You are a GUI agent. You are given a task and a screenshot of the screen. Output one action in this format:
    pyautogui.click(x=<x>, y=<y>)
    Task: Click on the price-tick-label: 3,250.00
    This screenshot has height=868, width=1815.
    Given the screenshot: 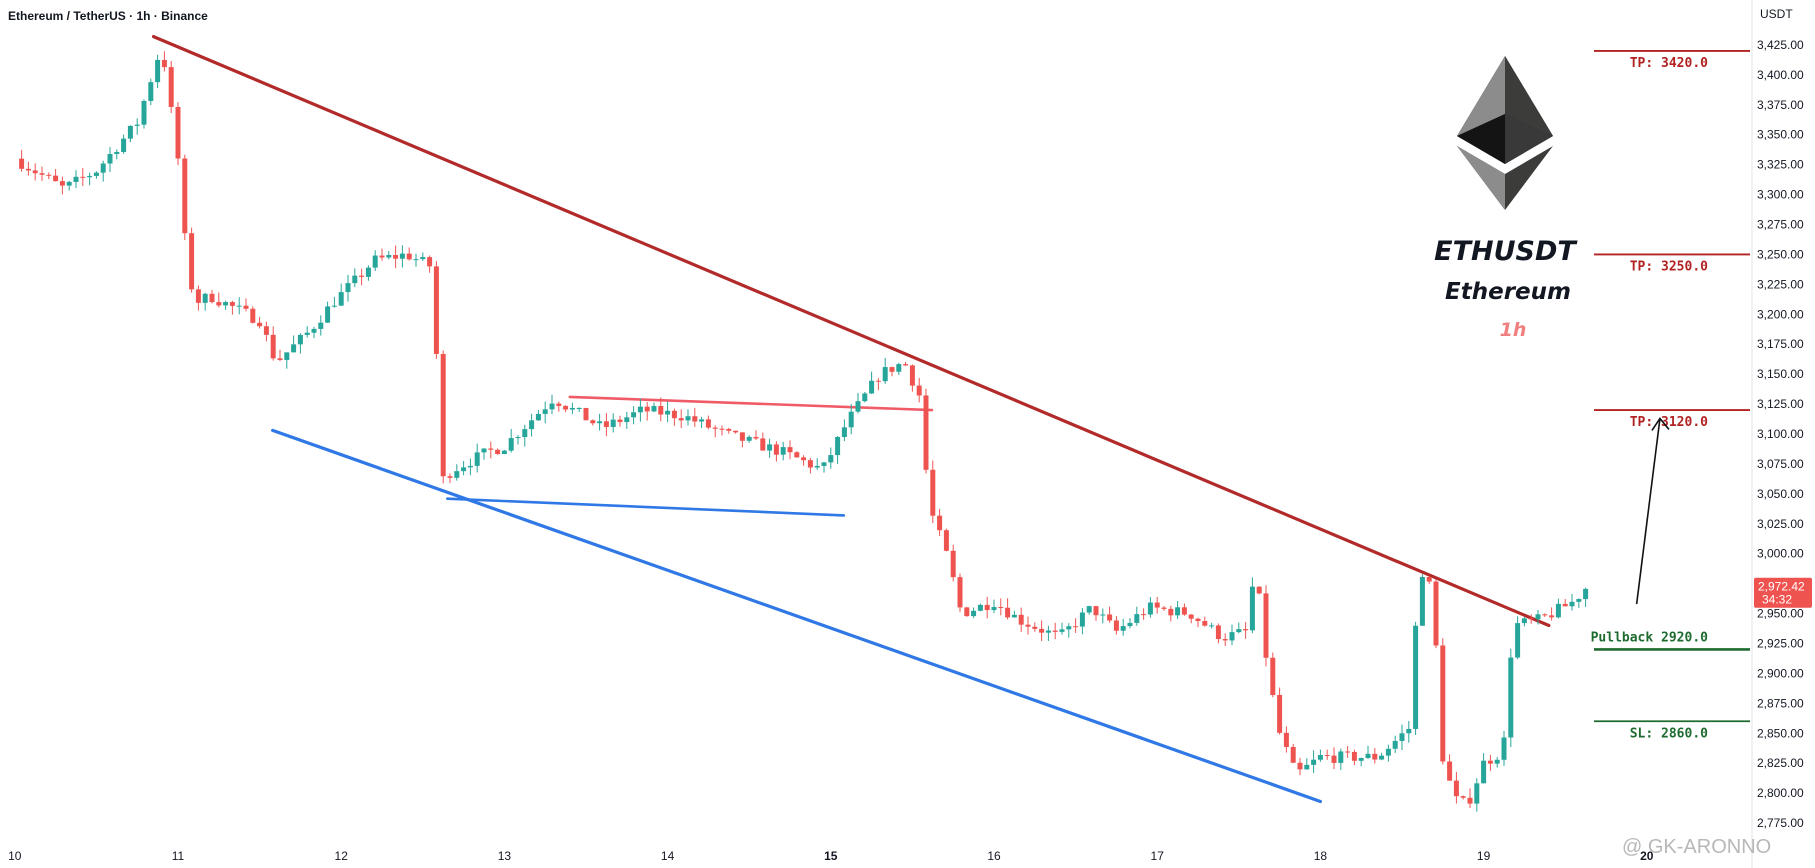 What is the action you would take?
    pyautogui.click(x=1780, y=254)
    